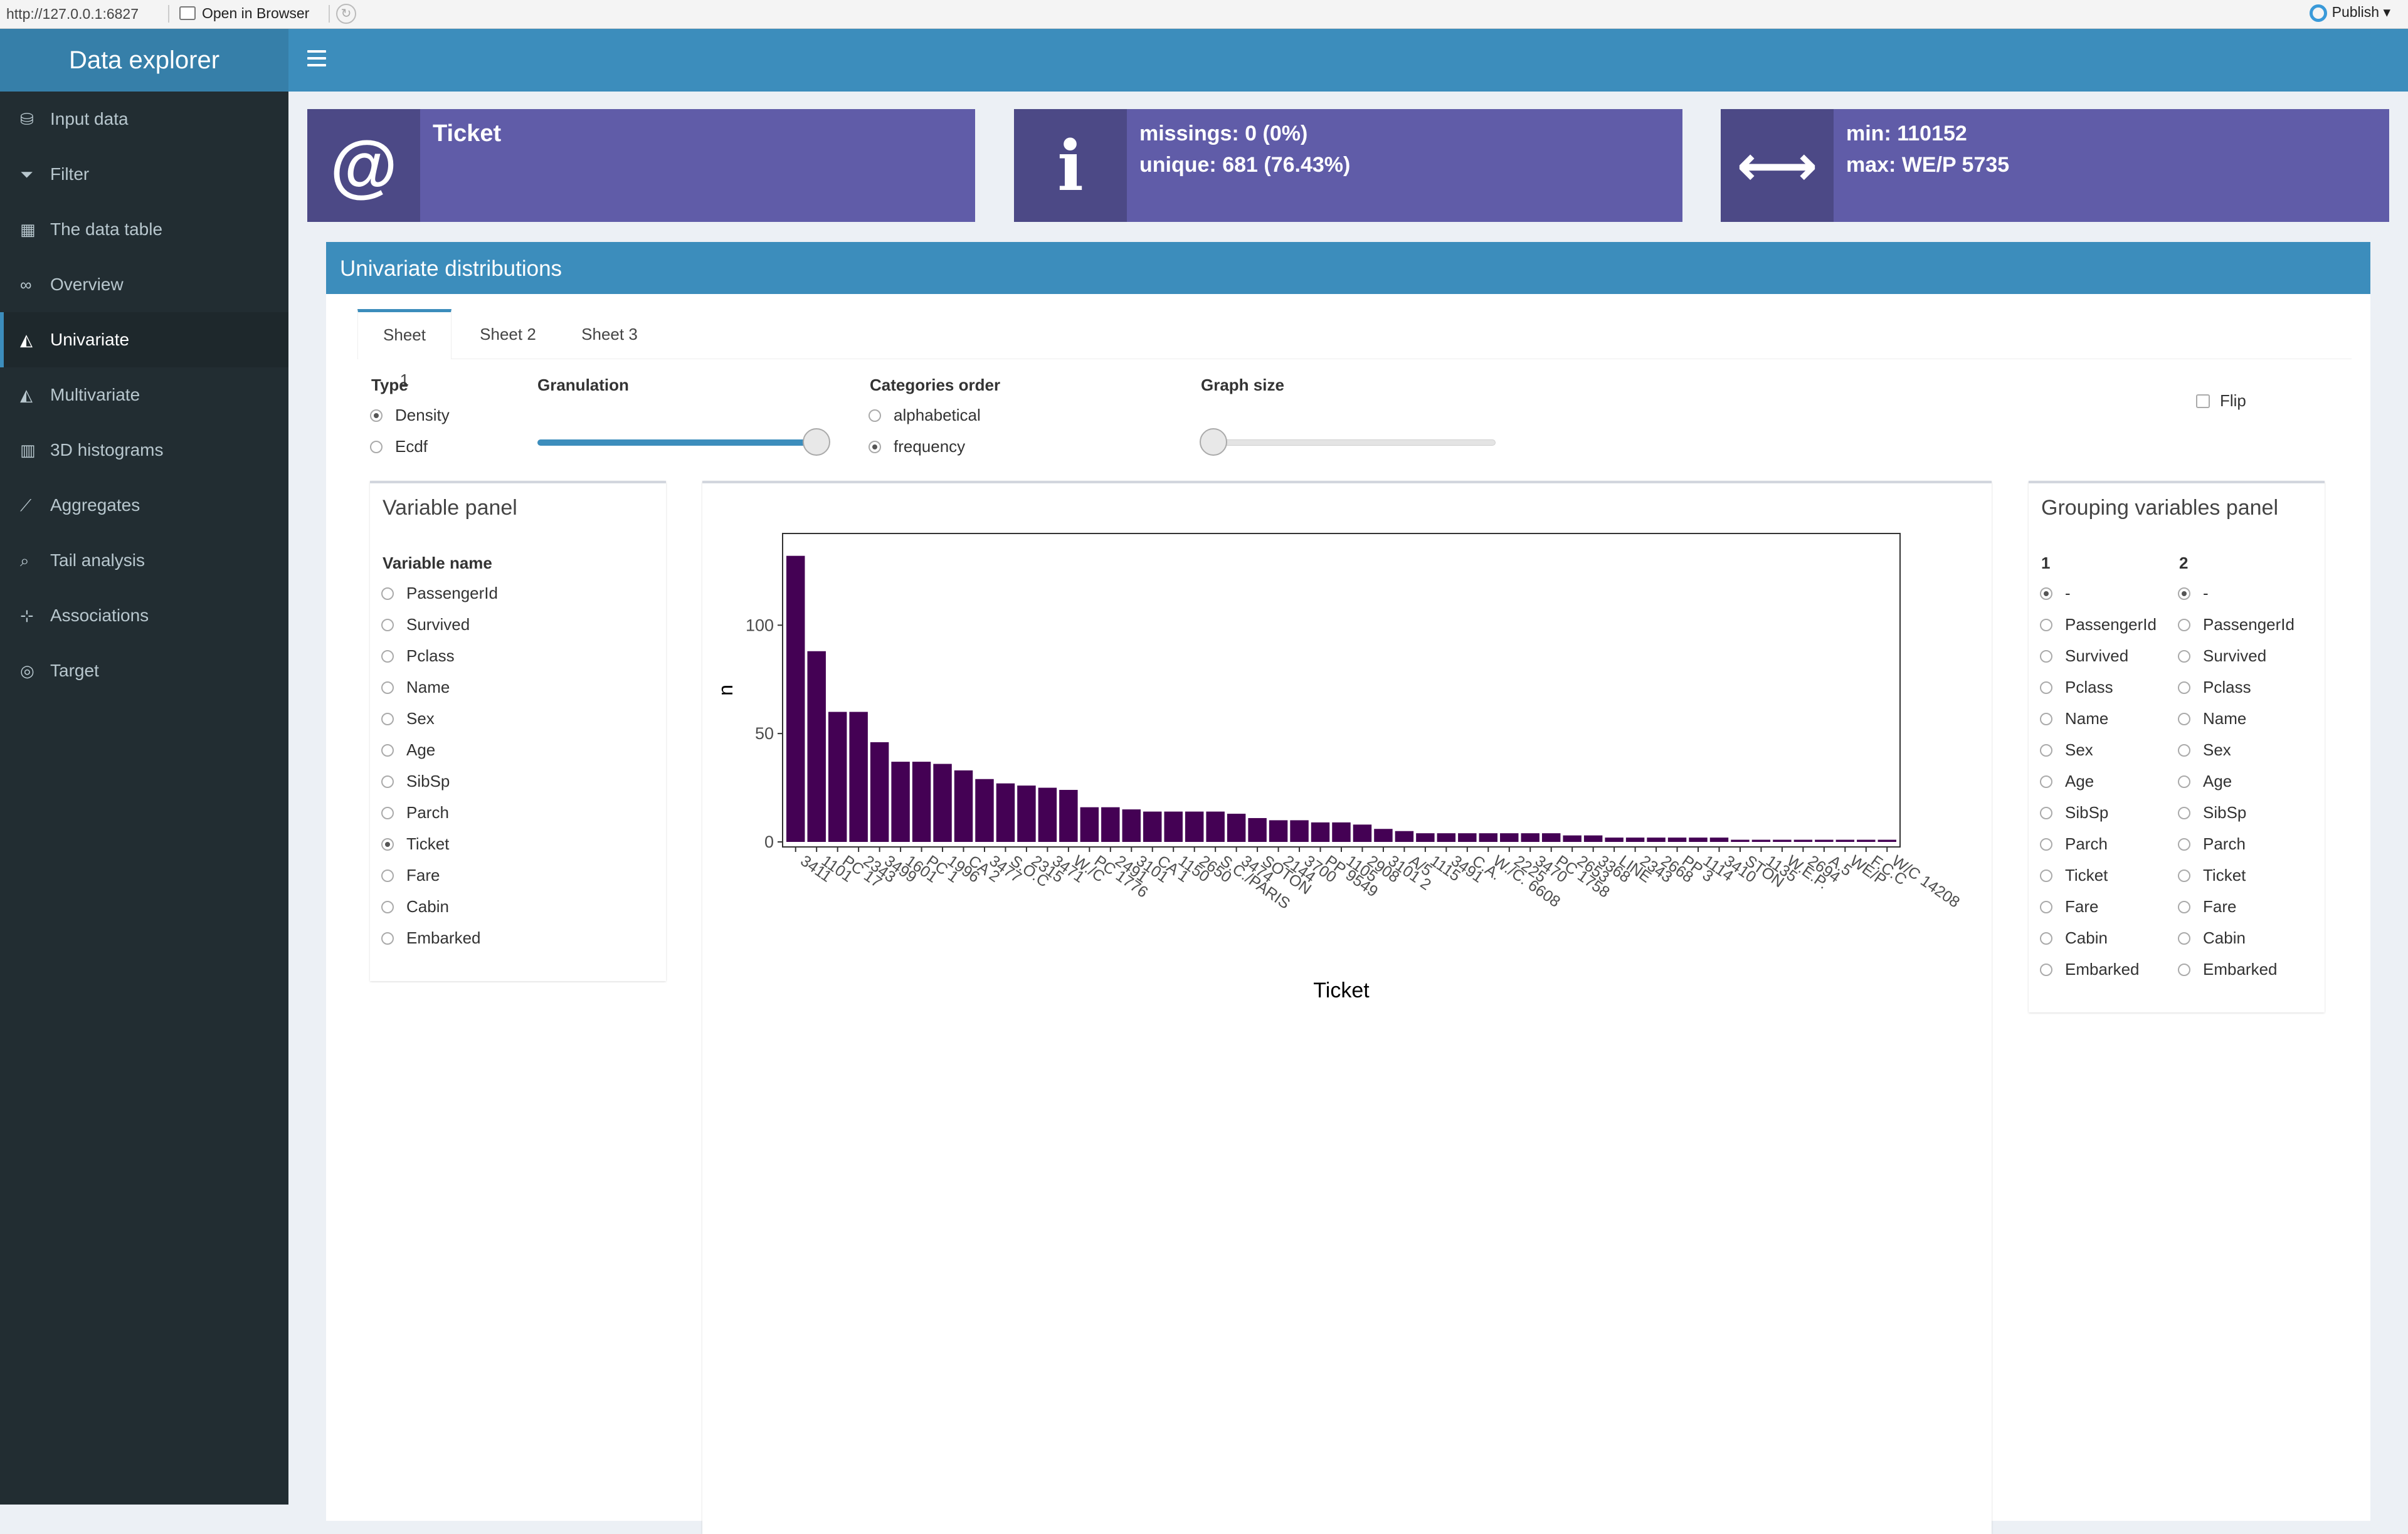 Image resolution: width=2408 pixels, height=1534 pixels. Describe the element at coordinates (2160, 508) in the screenshot. I see `panel-title: Grouping variables panel` at that location.